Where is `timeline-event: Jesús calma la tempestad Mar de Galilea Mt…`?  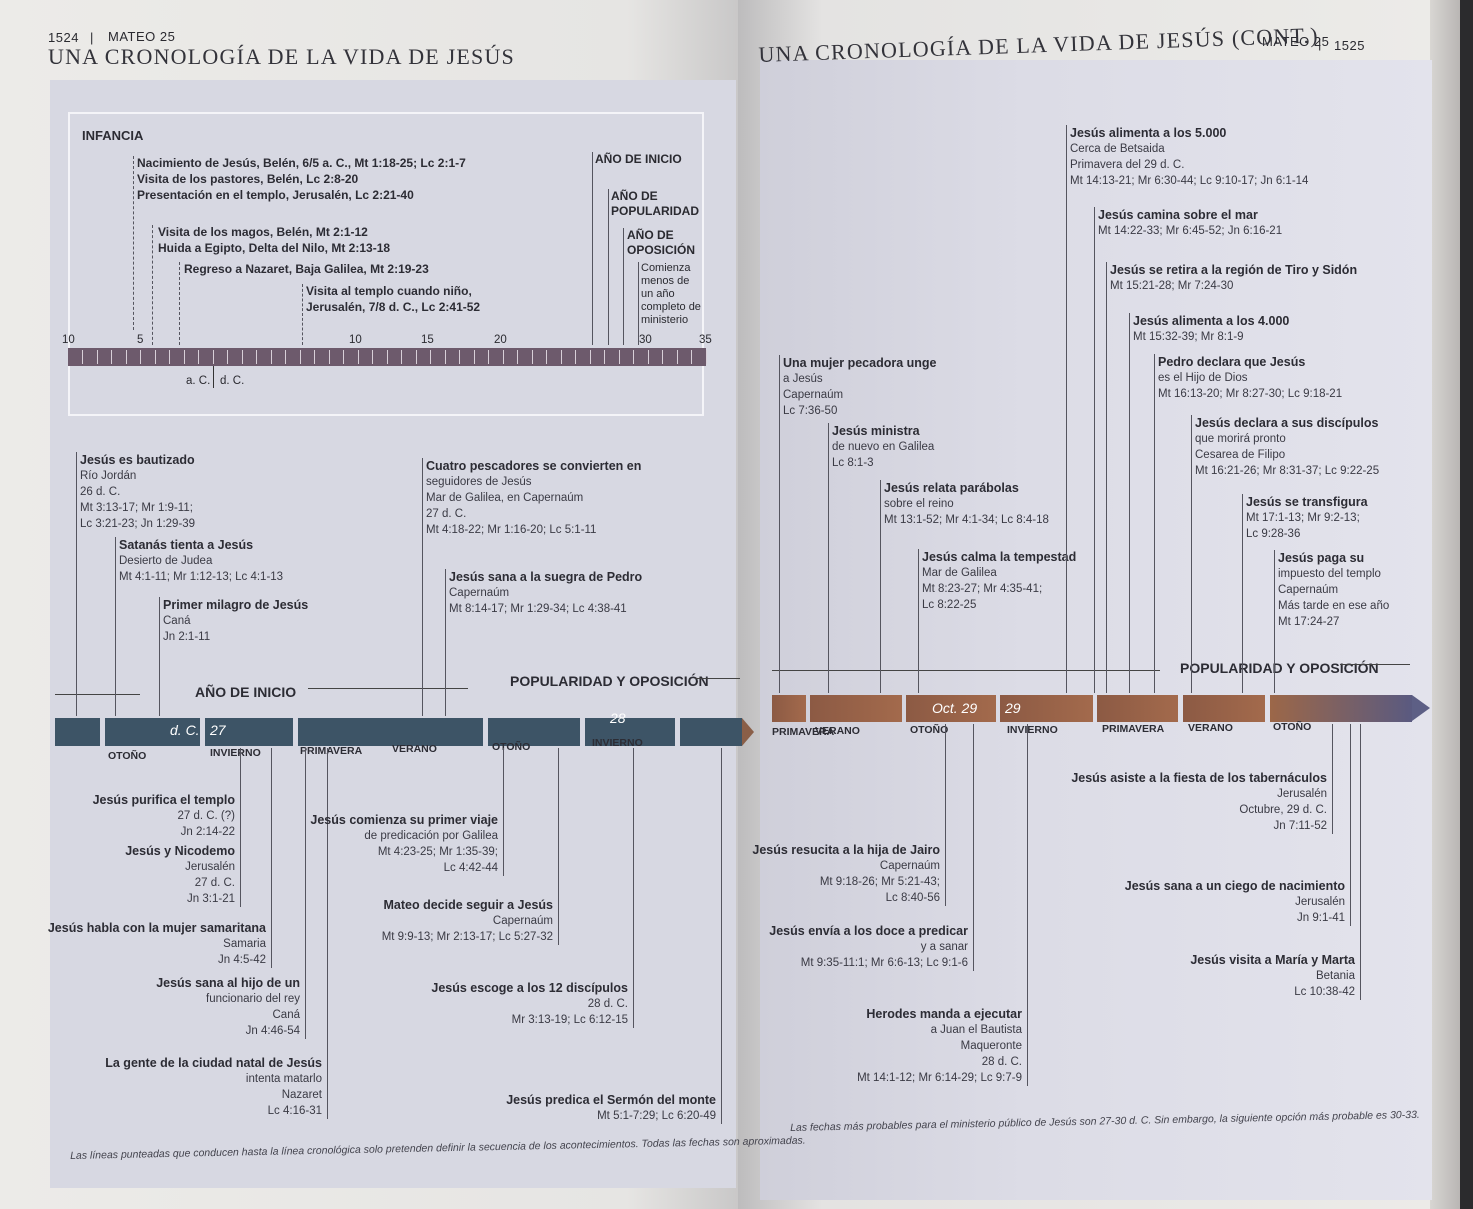
timeline-event: Jesús calma la tempestad Mar de Galilea Mt… is located at coordinates (999, 581).